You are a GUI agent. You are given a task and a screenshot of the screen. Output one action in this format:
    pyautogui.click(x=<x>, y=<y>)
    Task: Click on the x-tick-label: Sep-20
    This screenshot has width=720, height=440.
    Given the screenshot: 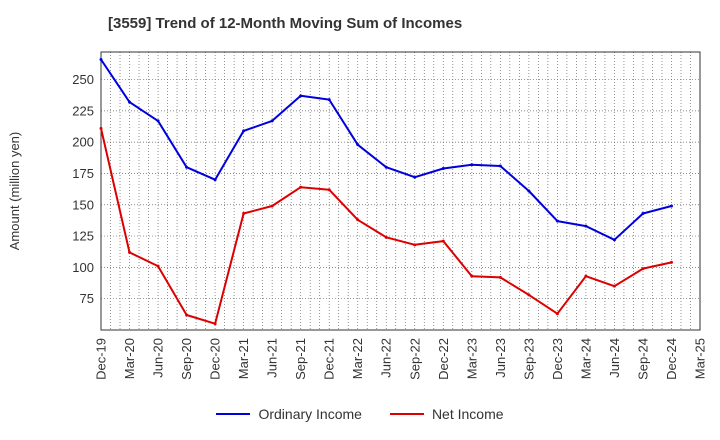 What is the action you would take?
    pyautogui.click(x=186, y=359)
    